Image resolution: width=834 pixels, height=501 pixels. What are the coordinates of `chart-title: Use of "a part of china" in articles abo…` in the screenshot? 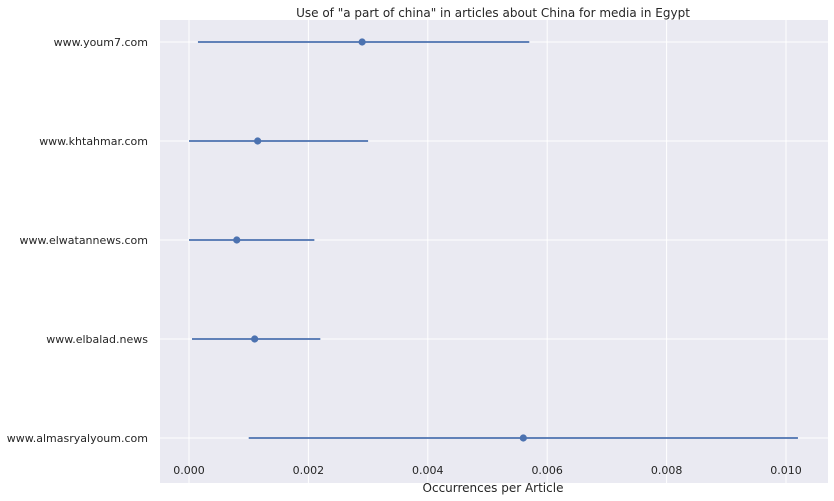 It's located at (493, 13).